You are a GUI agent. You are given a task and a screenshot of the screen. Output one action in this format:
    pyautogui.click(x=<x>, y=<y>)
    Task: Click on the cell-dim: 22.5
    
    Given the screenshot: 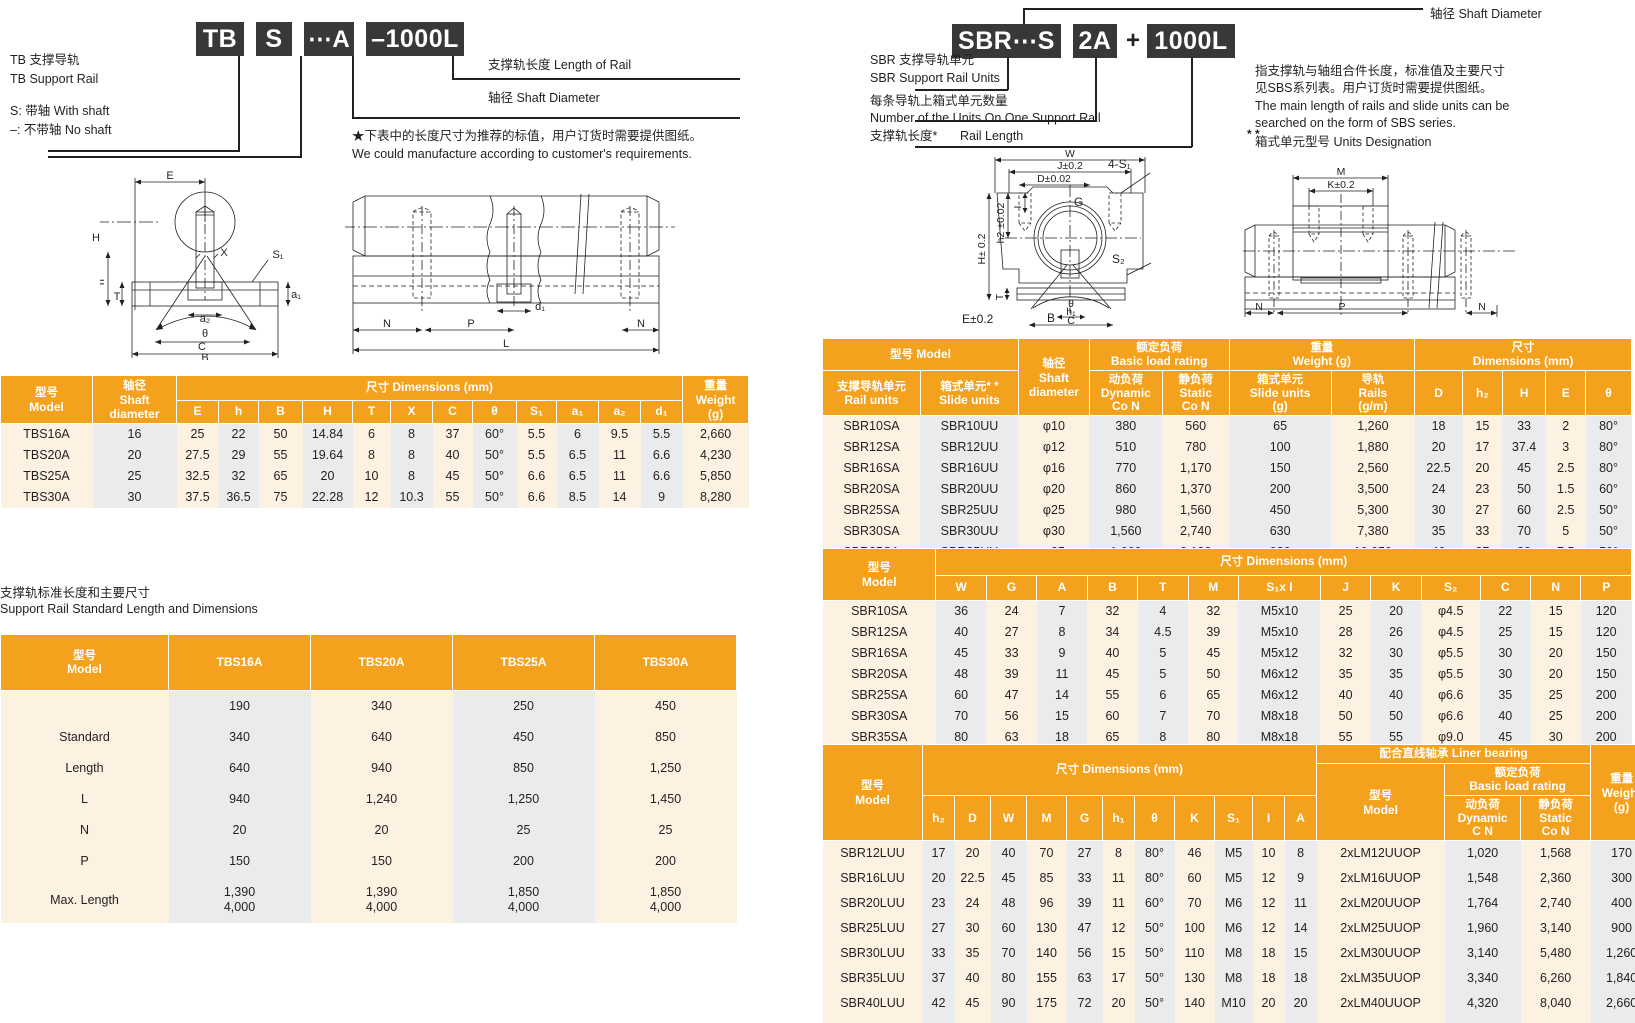 What is the action you would take?
    pyautogui.click(x=1438, y=468)
    